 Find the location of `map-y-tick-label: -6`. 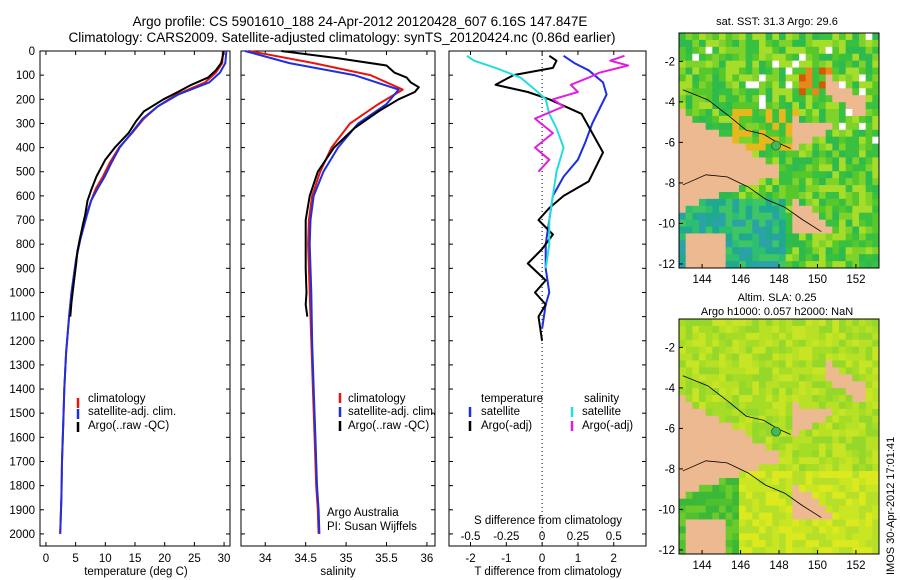

map-y-tick-label: -6 is located at coordinates (670, 429).